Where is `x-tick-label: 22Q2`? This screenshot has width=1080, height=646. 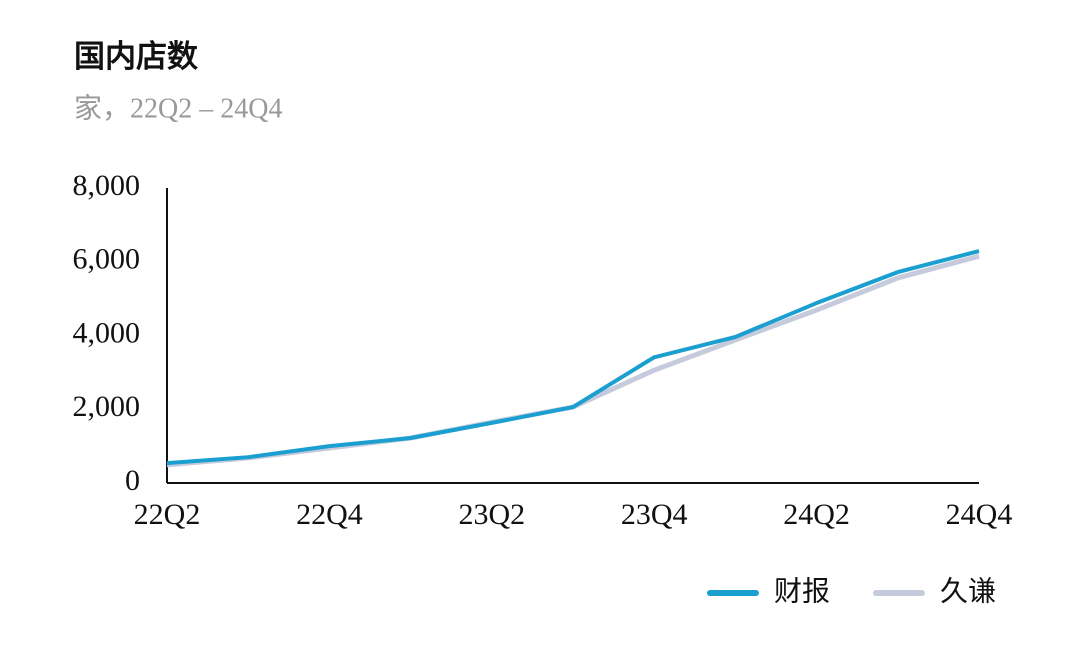 x-tick-label: 22Q2 is located at coordinates (167, 514).